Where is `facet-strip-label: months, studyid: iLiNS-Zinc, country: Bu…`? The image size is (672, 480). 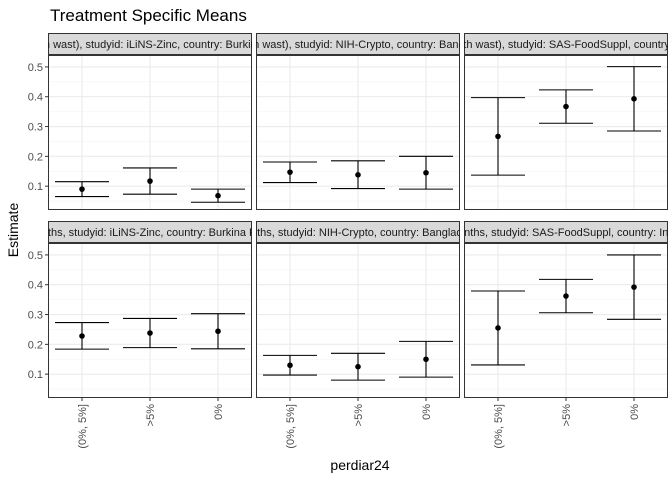
facet-strip-label: months, studyid: iLiNS-Zinc, country: Bu… is located at coordinates (150, 233).